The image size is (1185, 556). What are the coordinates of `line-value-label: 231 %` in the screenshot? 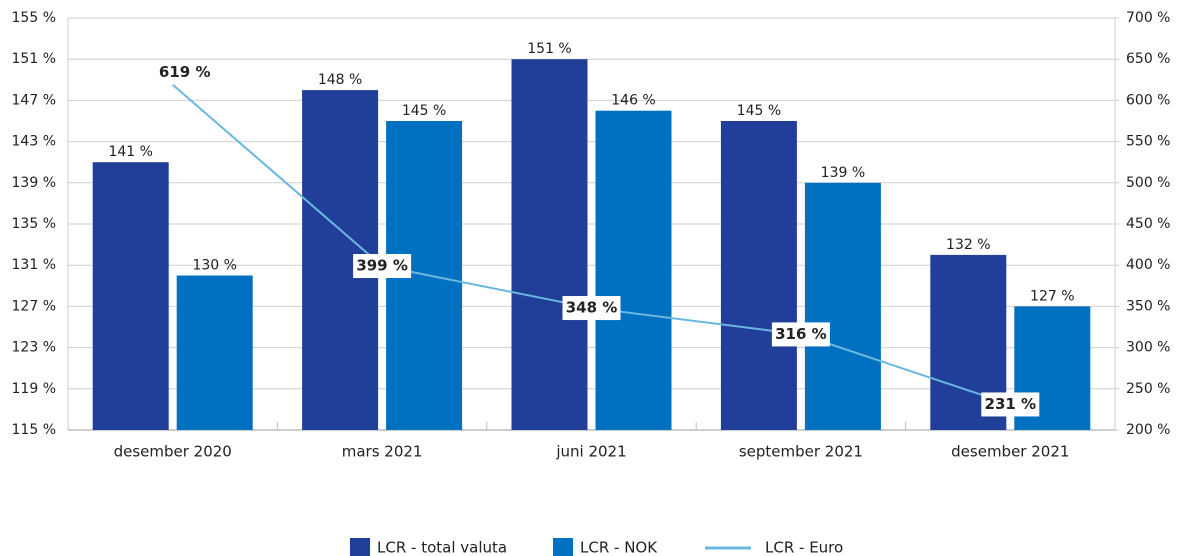 It's located at (1011, 404).